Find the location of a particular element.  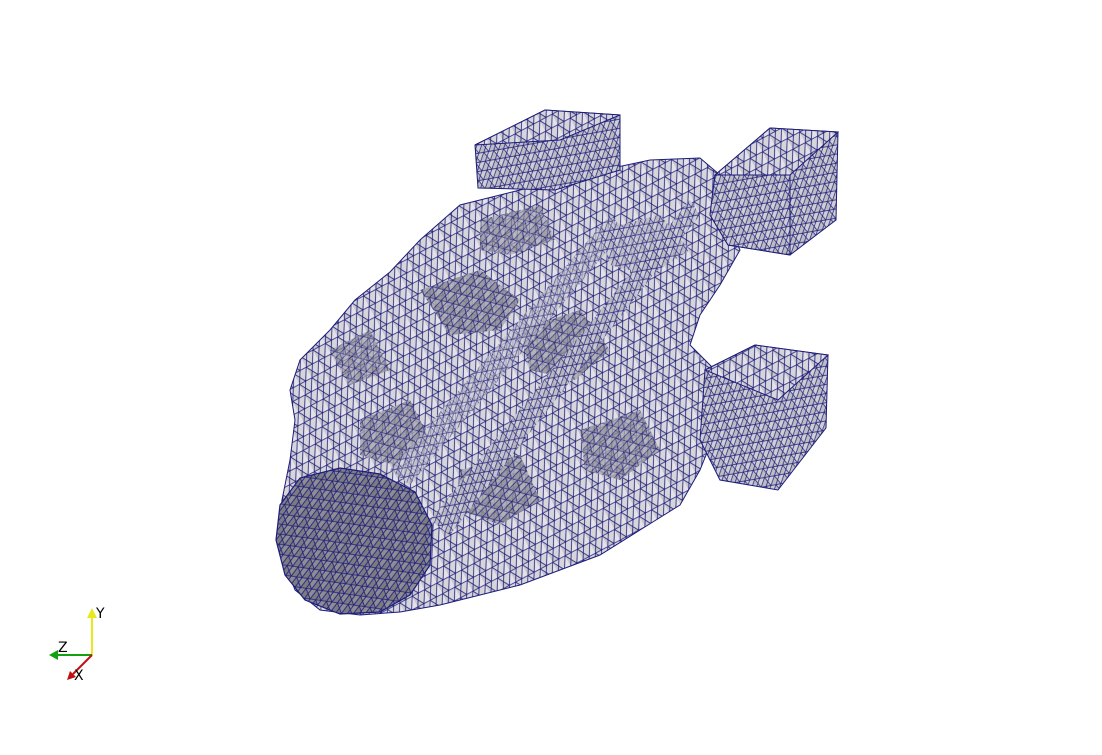

orientation-axes: Y Z X is located at coordinates (77, 645).